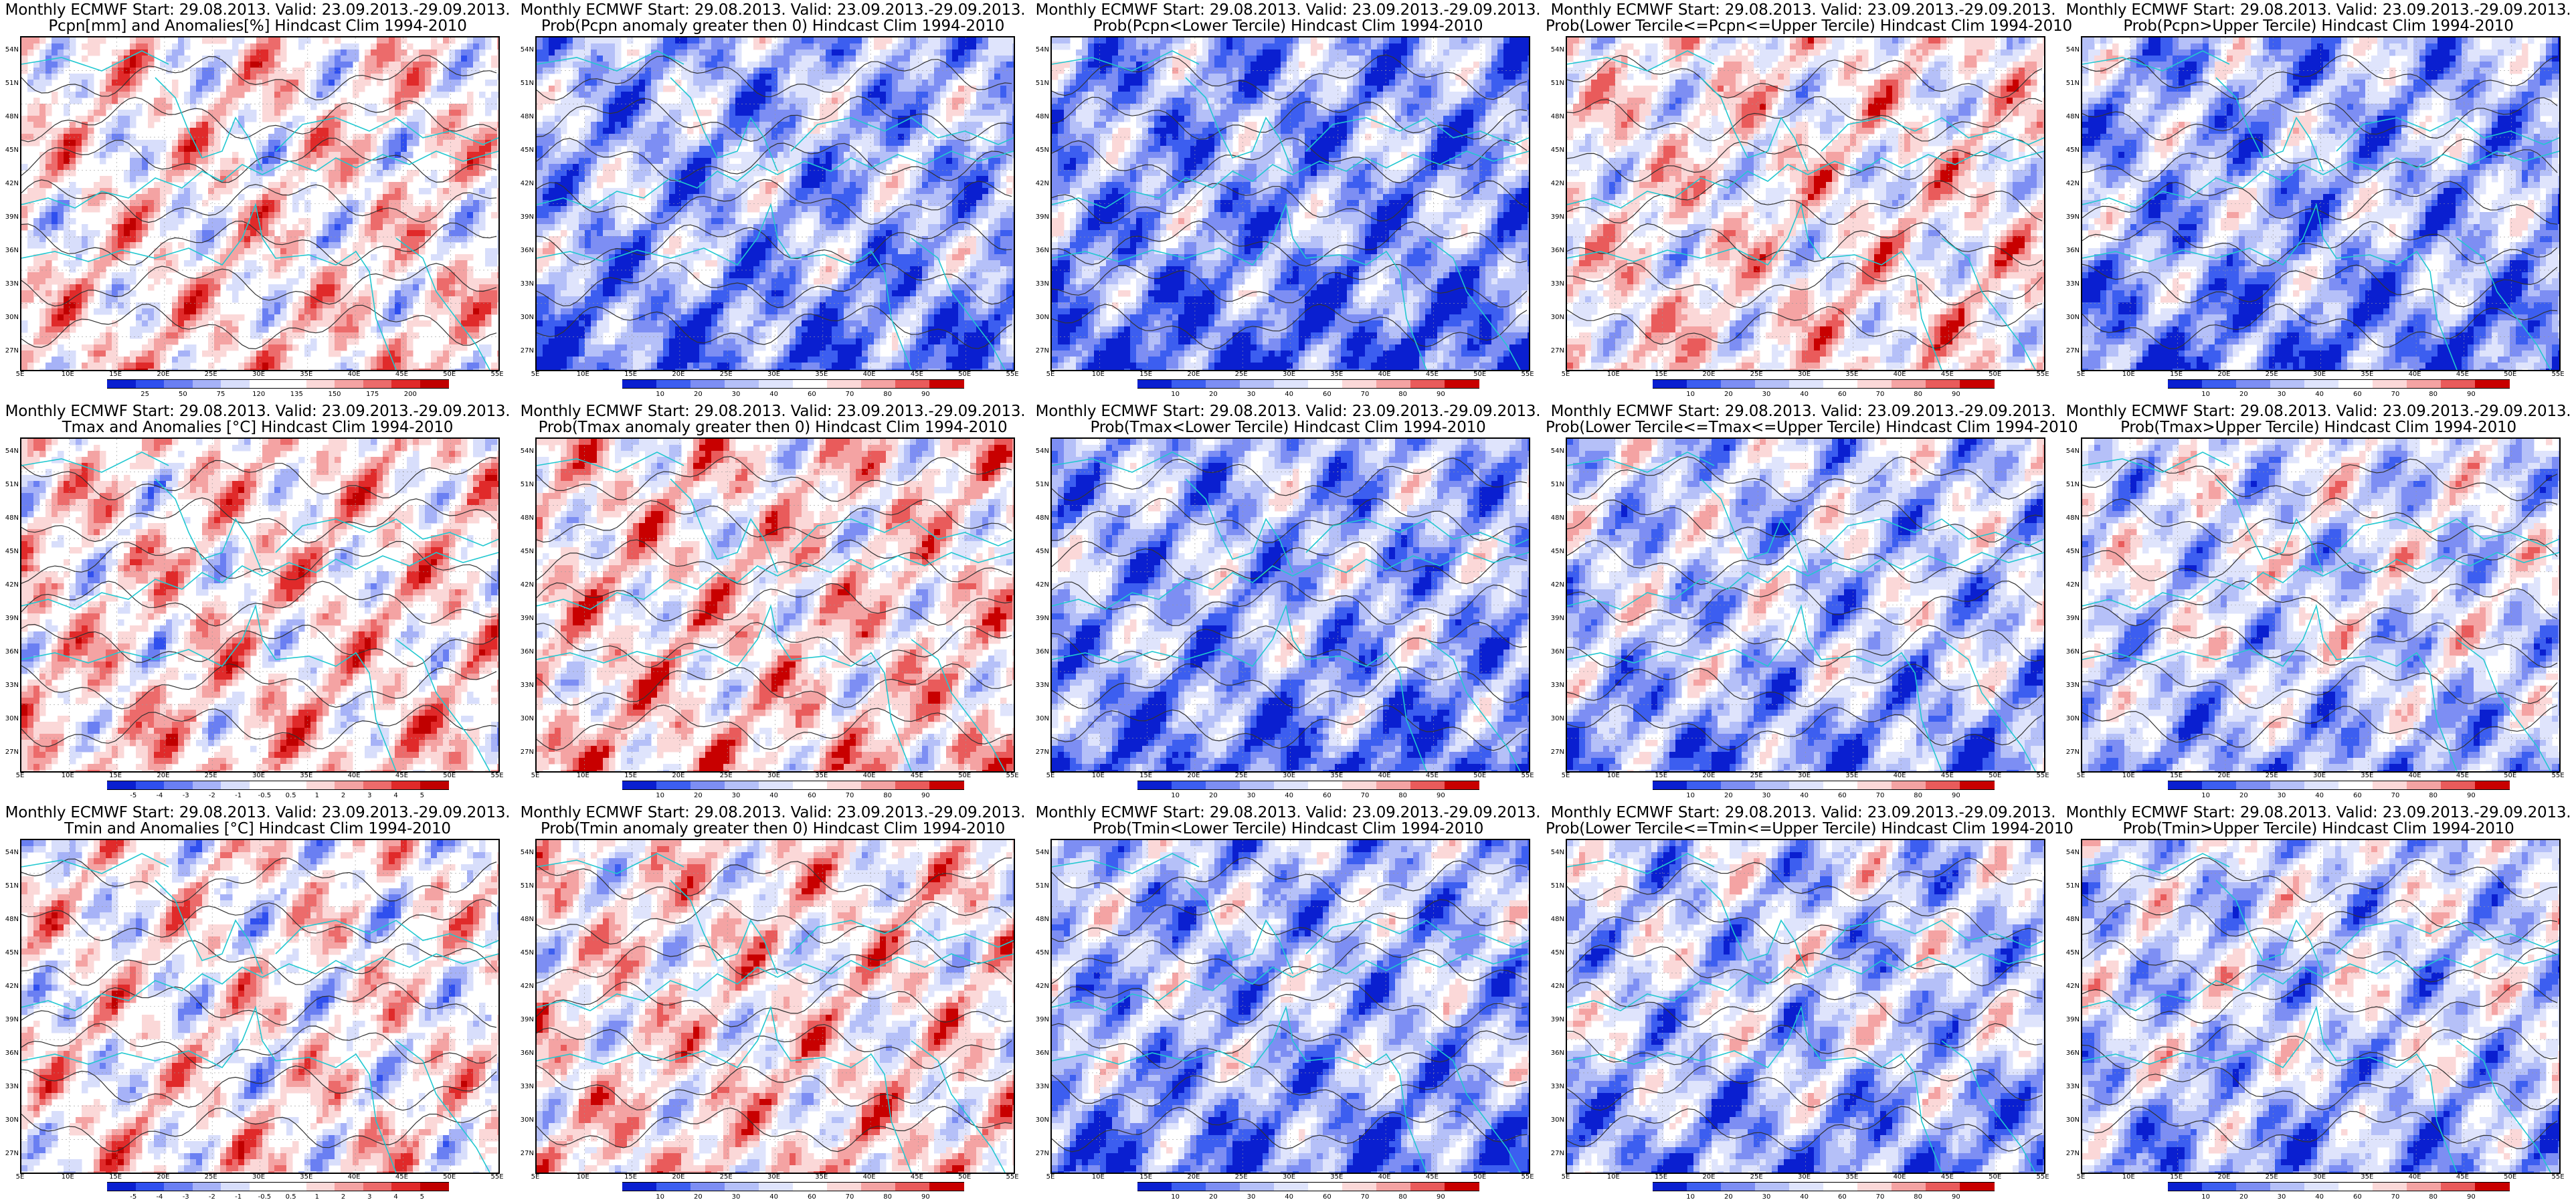 This screenshot has height=1204, width=2576. Describe the element at coordinates (221, 394) in the screenshot. I see `colorbar-tick-label: 75` at that location.